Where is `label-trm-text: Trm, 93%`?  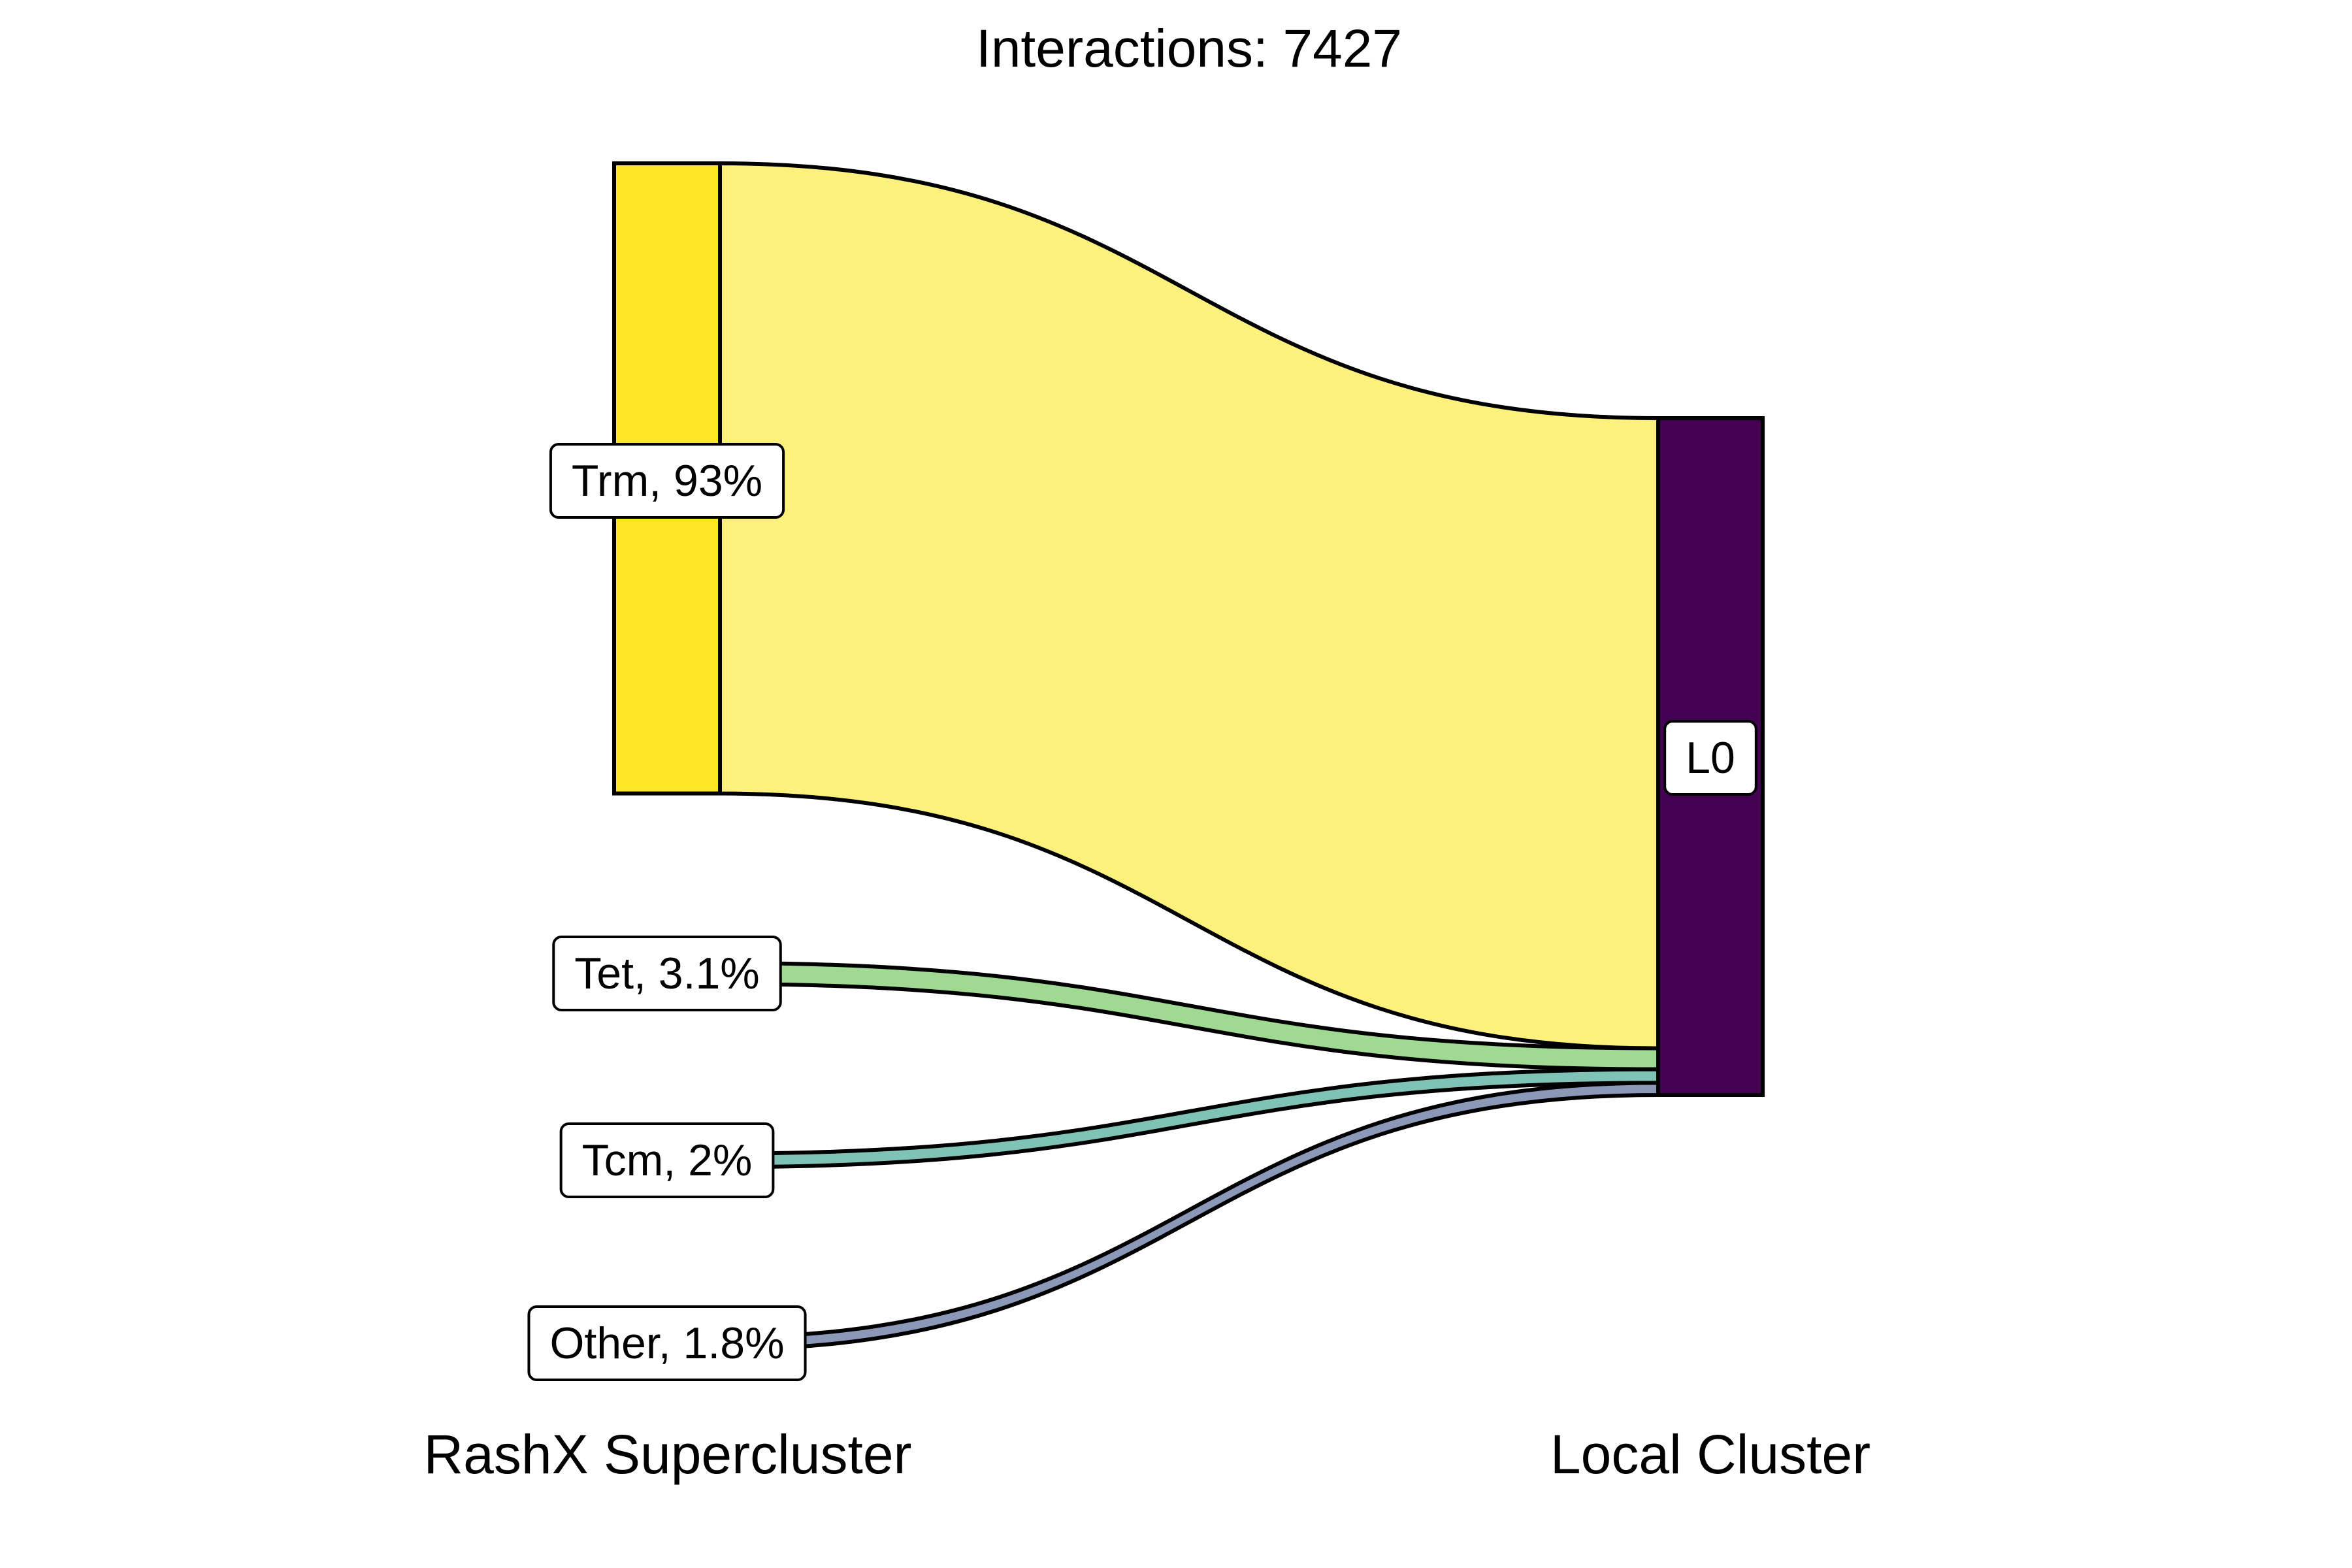
label-trm-text: Trm, 93% is located at coordinates (667, 481).